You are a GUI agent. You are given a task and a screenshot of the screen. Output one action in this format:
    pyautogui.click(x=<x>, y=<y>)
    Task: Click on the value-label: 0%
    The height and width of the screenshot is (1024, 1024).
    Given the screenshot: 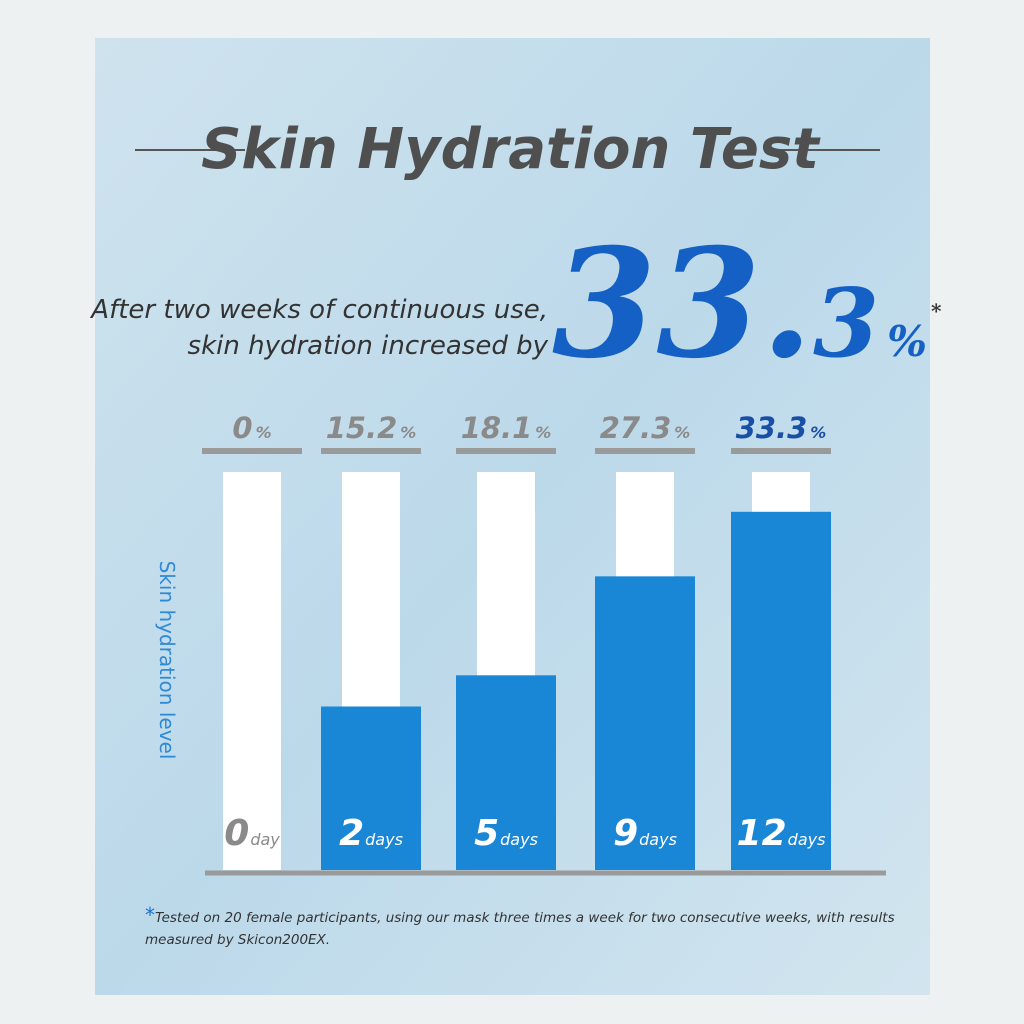 What is the action you would take?
    pyautogui.click(x=251, y=428)
    